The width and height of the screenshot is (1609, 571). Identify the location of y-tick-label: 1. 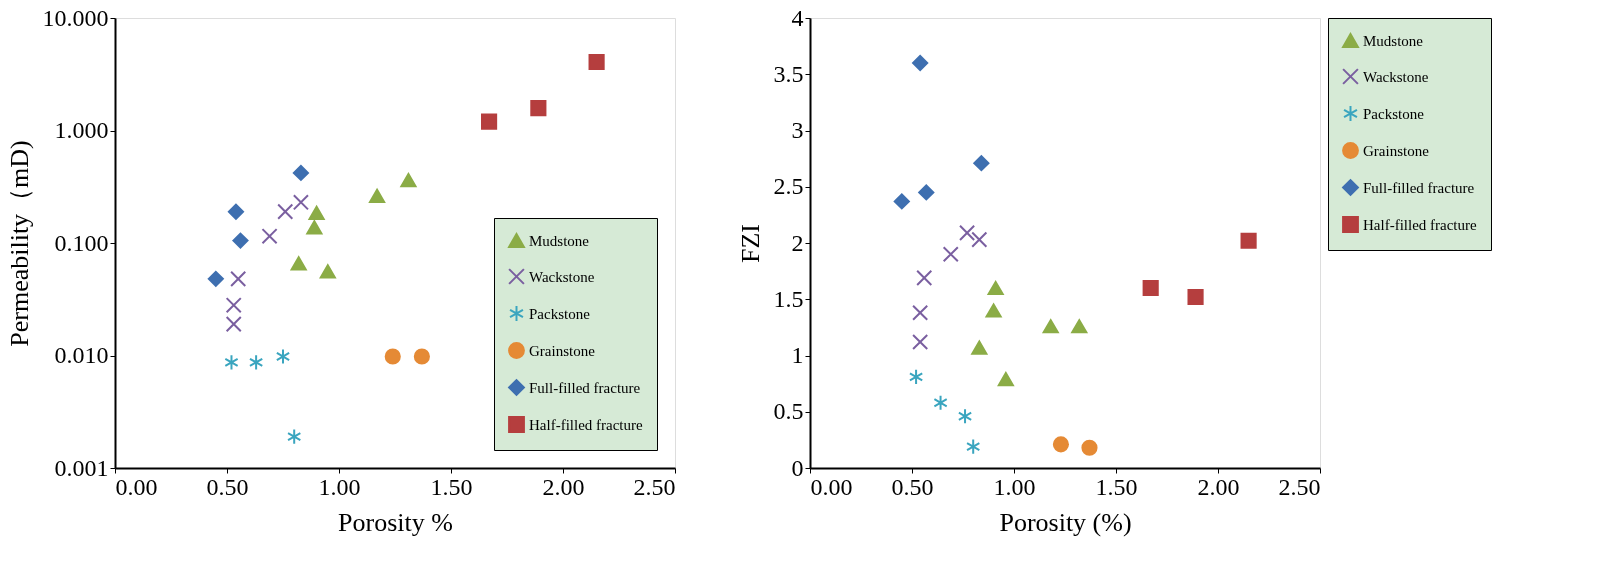
(797, 355).